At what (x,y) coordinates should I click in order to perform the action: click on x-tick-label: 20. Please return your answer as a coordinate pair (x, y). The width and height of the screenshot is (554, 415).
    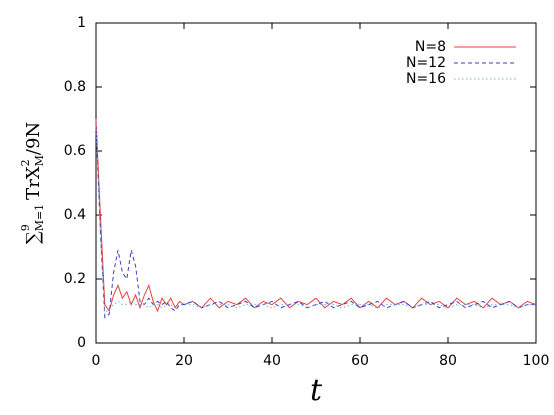
    Looking at the image, I should click on (184, 361).